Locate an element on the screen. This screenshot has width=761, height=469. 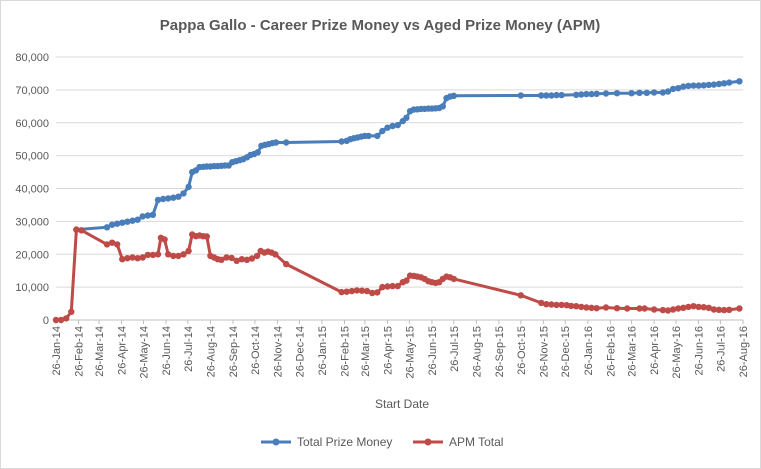
x-tick-label: 26-Apr-15 is located at coordinates (388, 350).